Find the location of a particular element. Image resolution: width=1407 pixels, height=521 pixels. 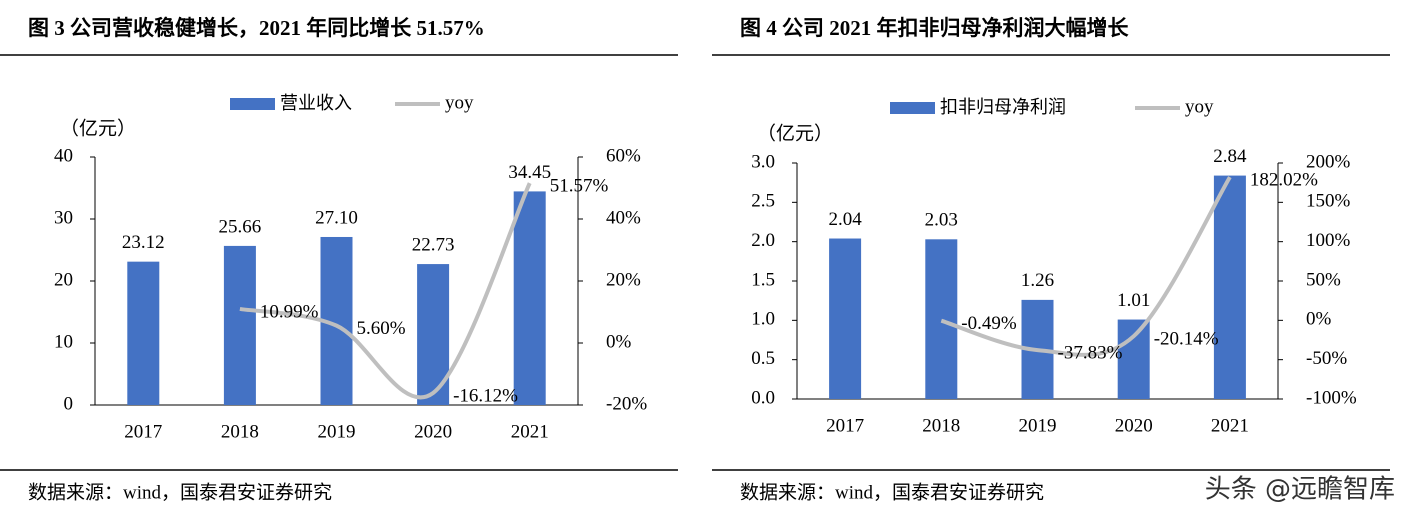

bar-label: 34.45 is located at coordinates (529, 172).